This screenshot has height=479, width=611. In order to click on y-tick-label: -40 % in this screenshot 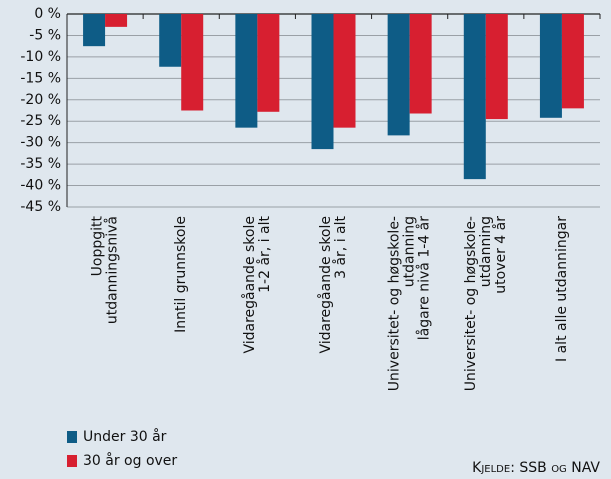, I will do `click(40, 186)`.